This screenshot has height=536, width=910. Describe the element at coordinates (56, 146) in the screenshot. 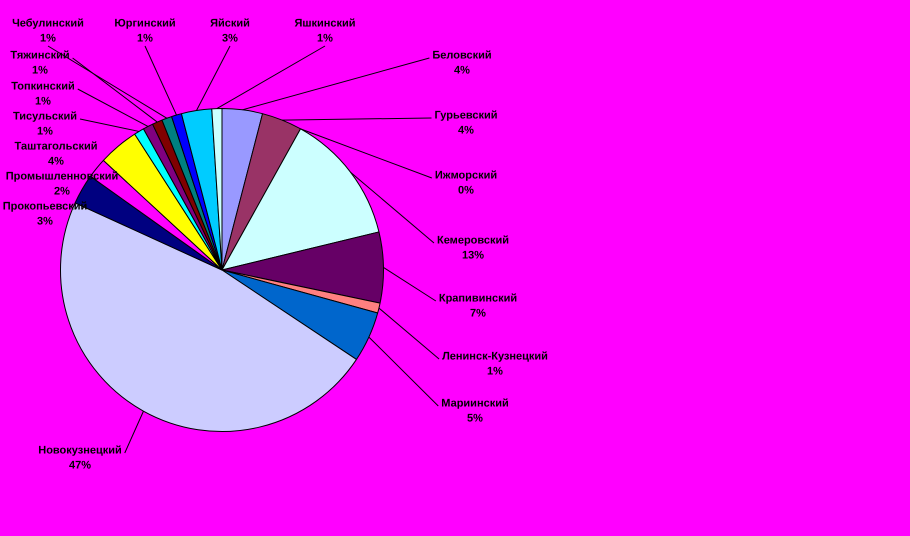

I see `slice-label: Таштагольский` at that location.